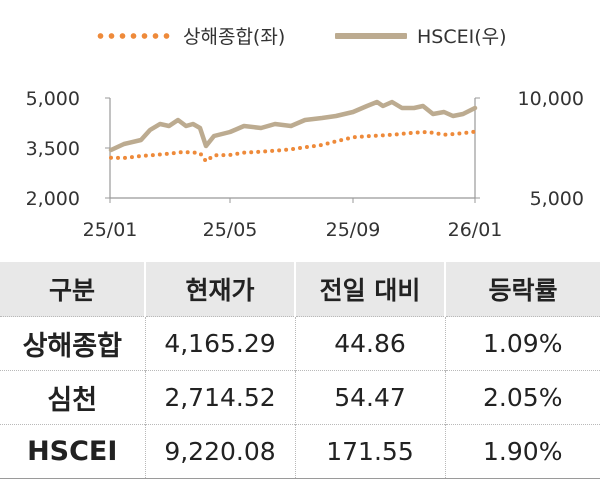 This screenshot has width=600, height=480. I want to click on series-line-shanghai, so click(293, 146).